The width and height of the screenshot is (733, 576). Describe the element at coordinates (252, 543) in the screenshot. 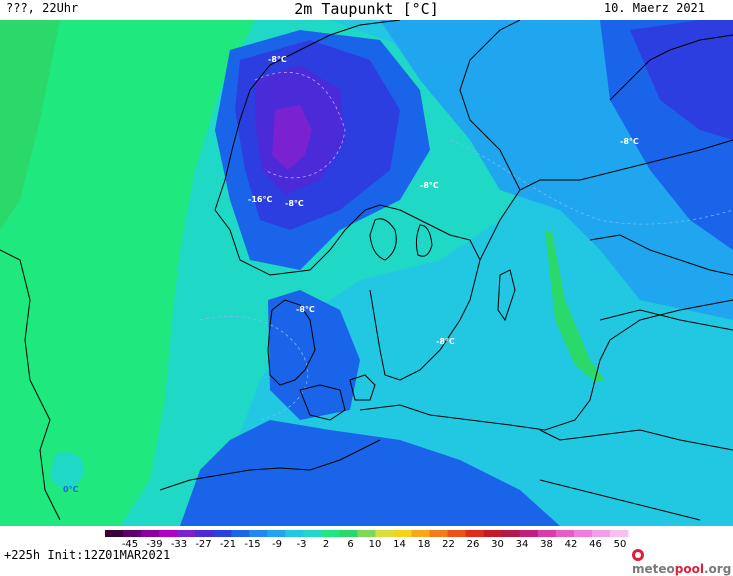

I see `legend-tick-label: -15` at that location.